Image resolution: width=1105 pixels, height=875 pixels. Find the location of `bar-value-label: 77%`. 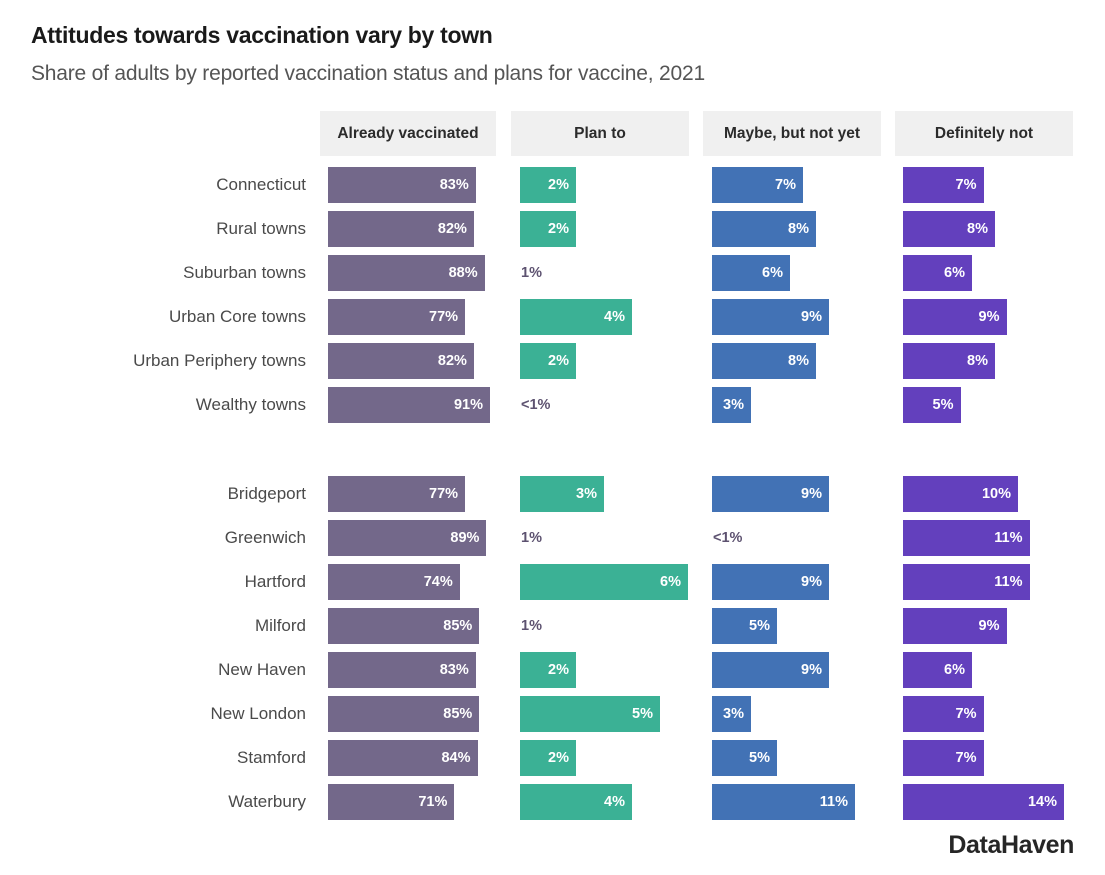

bar-value-label: 77% is located at coordinates (444, 317).